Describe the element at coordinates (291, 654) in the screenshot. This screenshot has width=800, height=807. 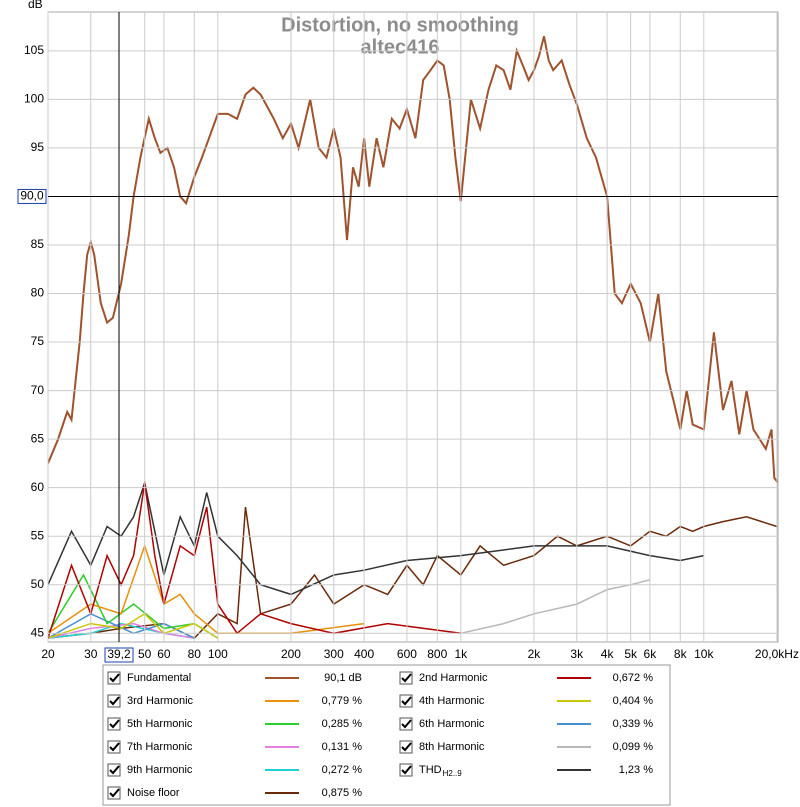
I see `x-tick-label: 200` at that location.